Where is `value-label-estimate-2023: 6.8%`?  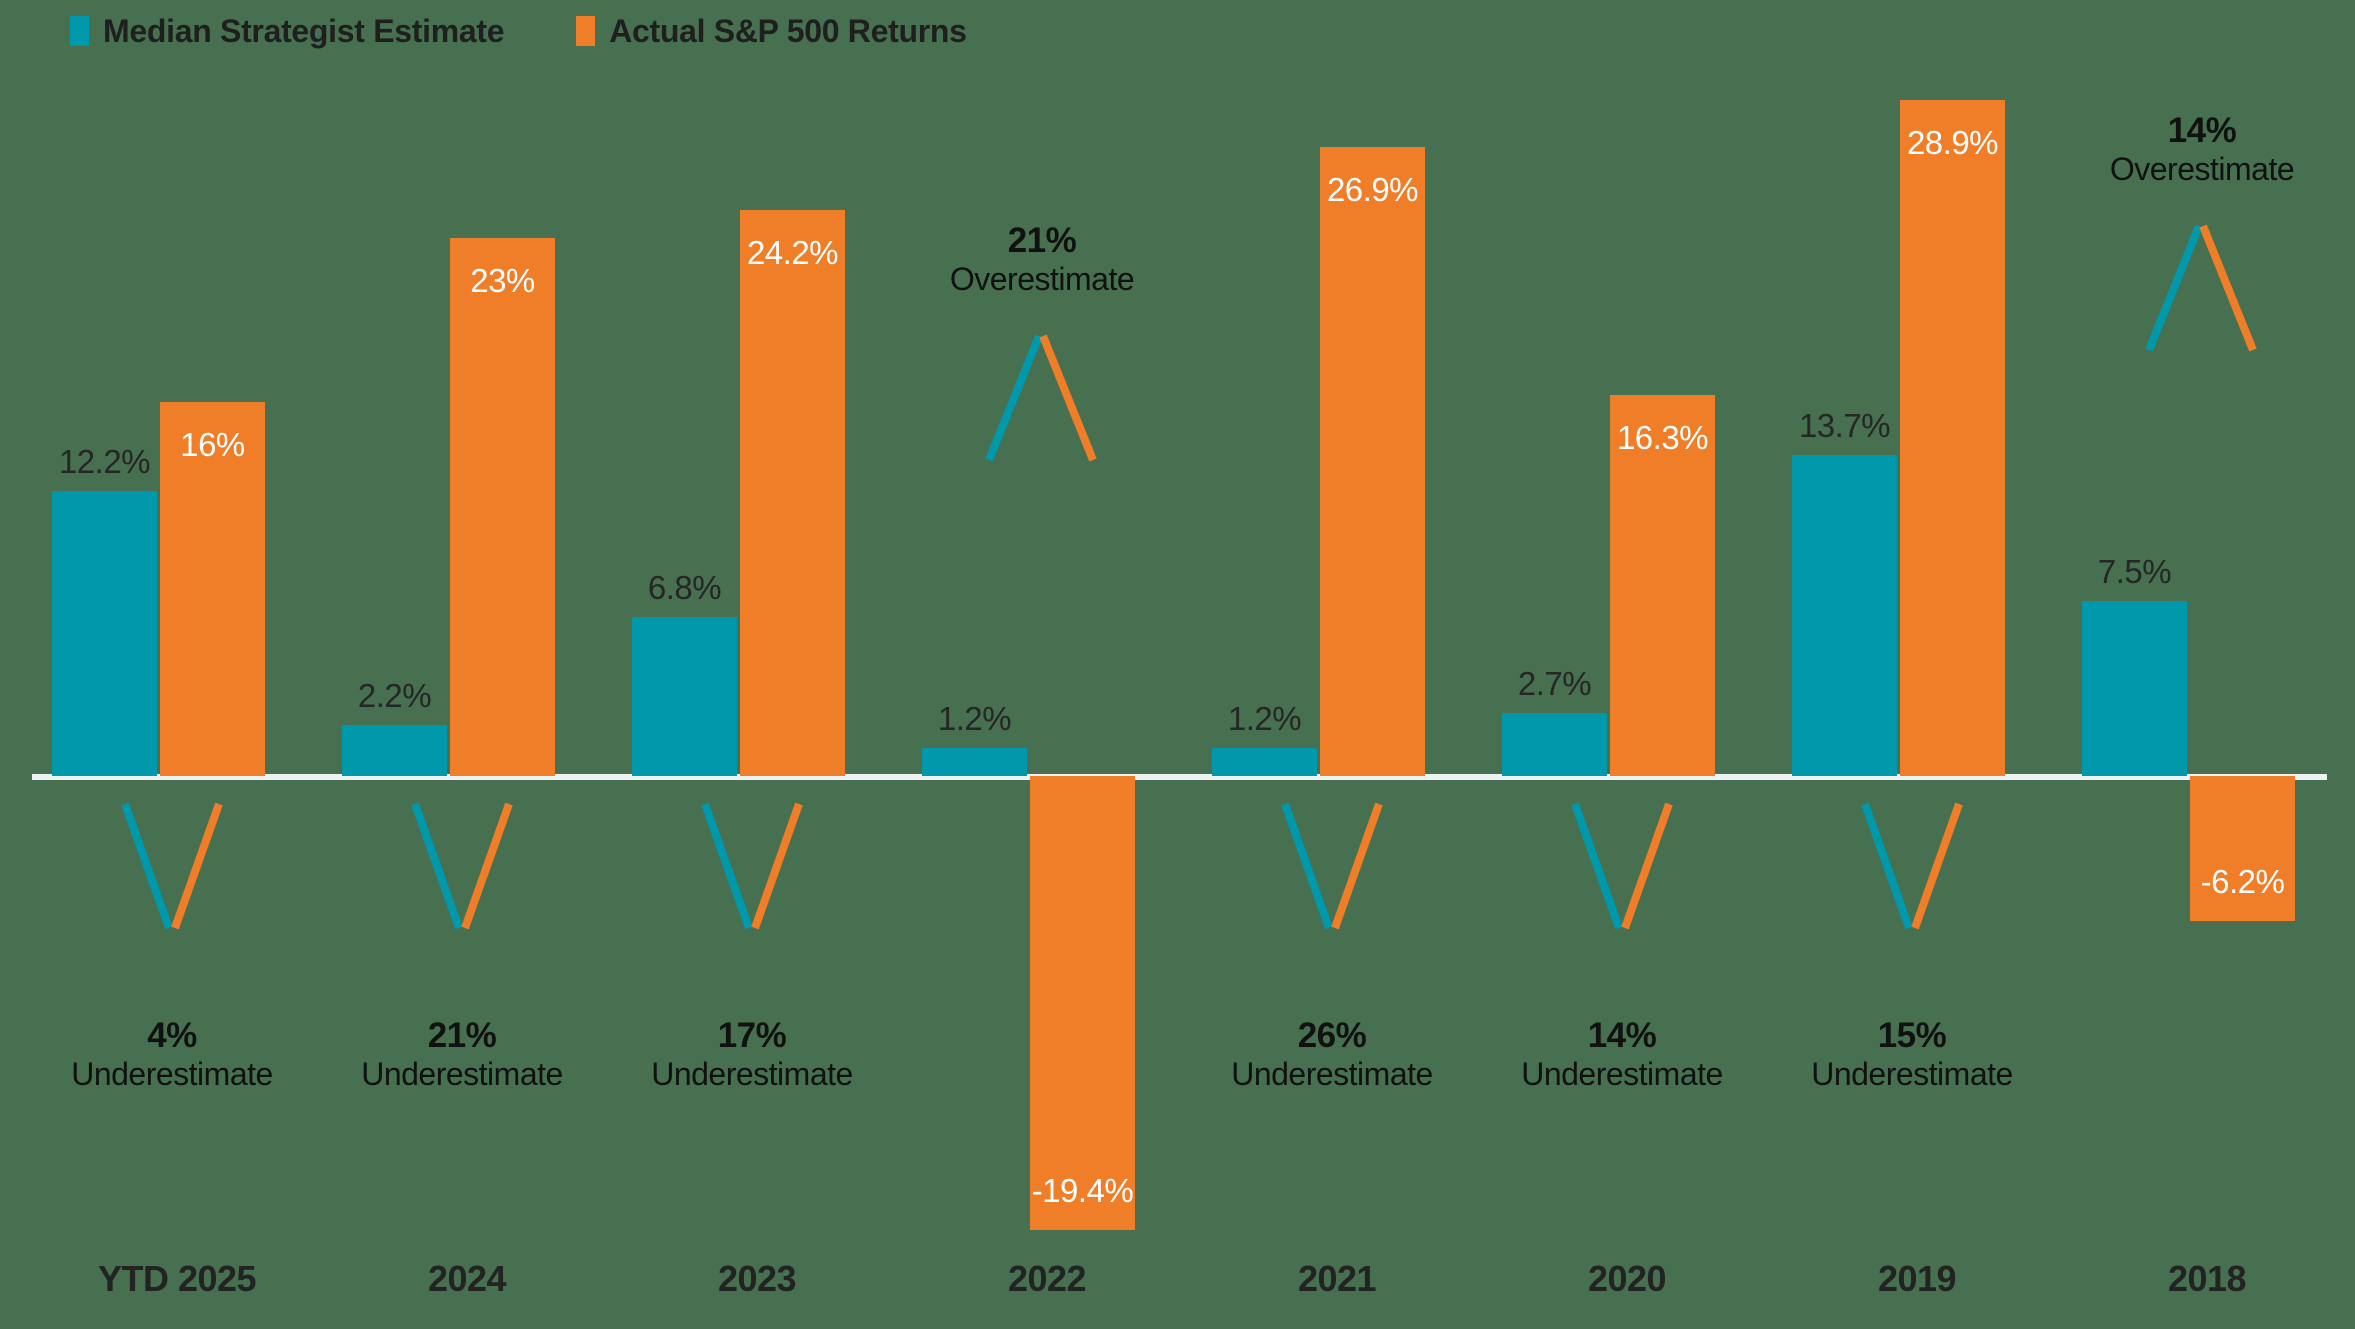 value-label-estimate-2023: 6.8% is located at coordinates (684, 587).